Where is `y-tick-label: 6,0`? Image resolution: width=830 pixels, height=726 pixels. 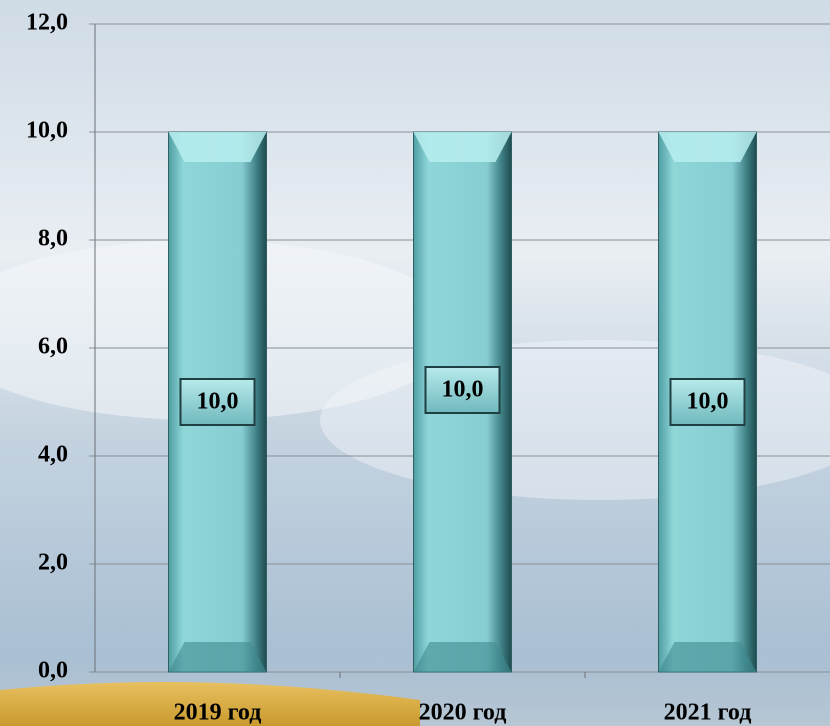
y-tick-label: 6,0 is located at coordinates (53, 347).